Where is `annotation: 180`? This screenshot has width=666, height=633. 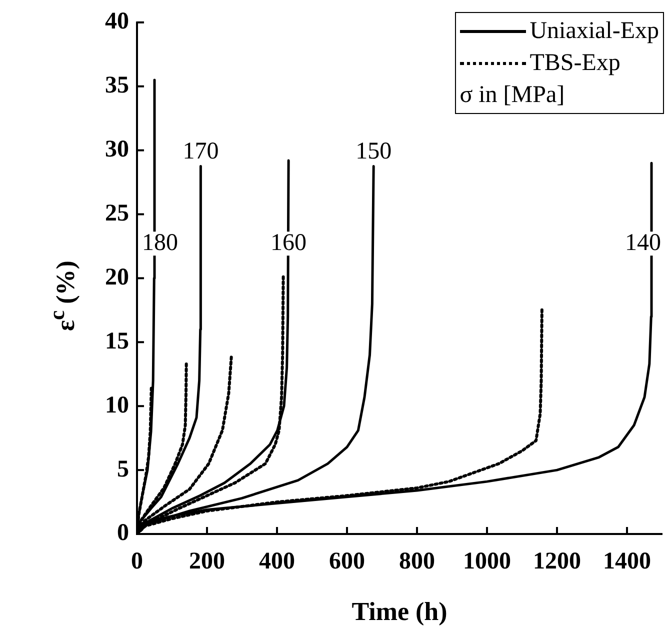 annotation: 180 is located at coordinates (160, 243).